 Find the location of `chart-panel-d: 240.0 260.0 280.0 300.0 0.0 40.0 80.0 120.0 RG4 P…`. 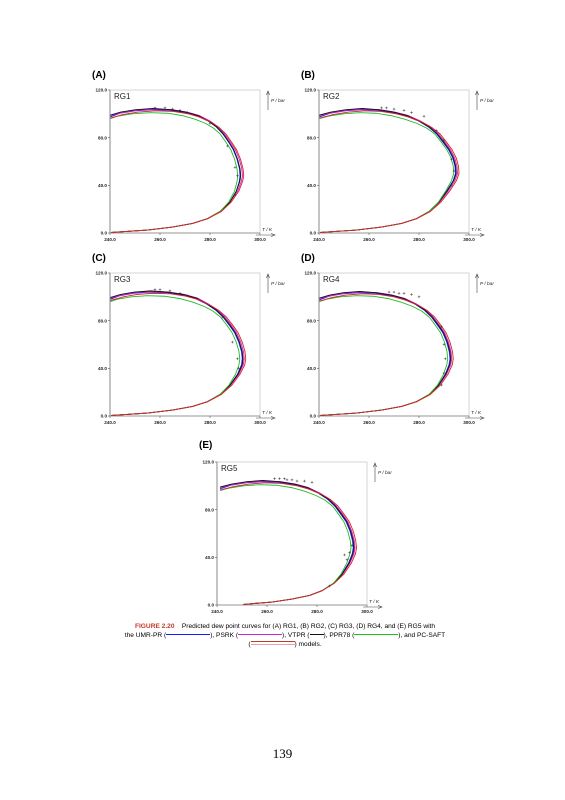

chart-panel-d: 240.0 260.0 280.0 300.0 0.0 40.0 80.0 120.0 RG4 P… is located at coordinates (396, 346).